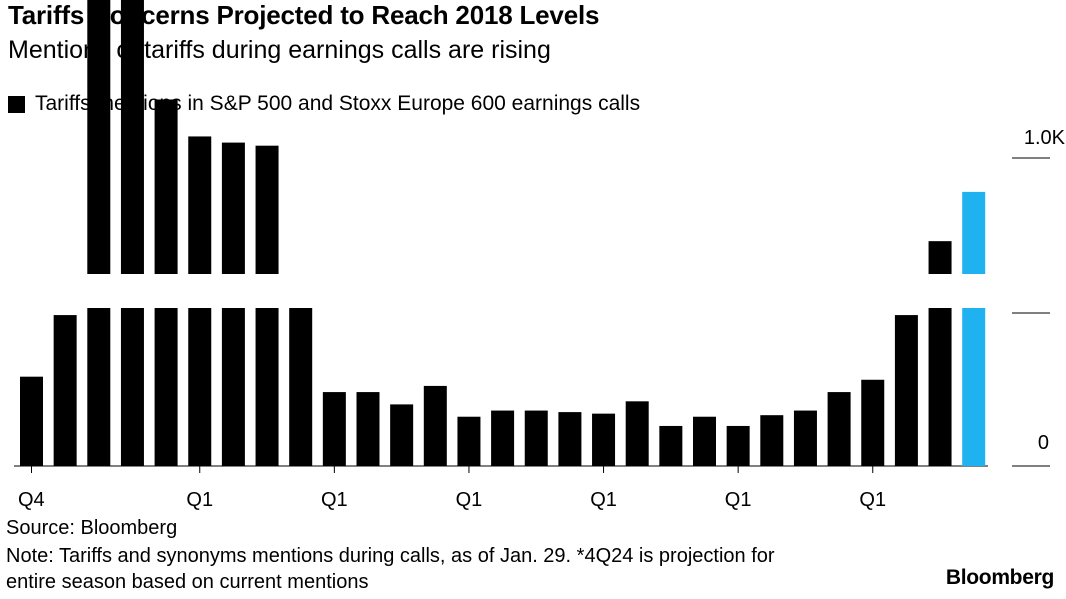 The image size is (1066, 599). Describe the element at coordinates (16, 104) in the screenshot. I see `legend-swatch` at that location.